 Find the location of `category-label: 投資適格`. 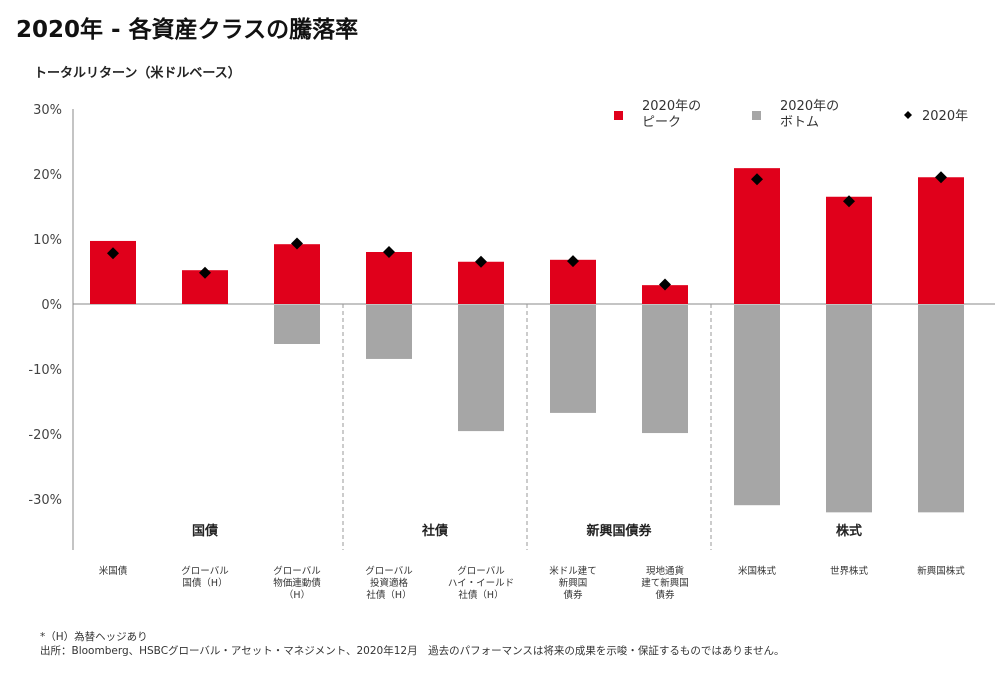

category-label: 投資適格 is located at coordinates (389, 583).